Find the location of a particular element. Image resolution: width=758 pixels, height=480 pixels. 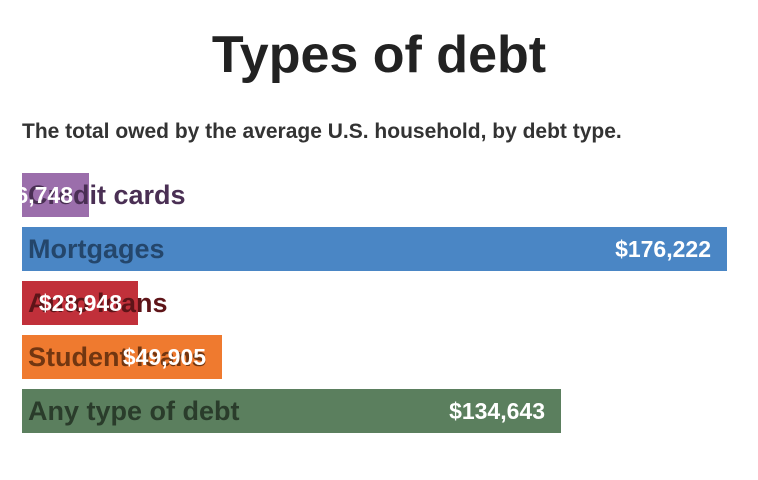

bar-value-label: $49,905 is located at coordinates (164, 357).